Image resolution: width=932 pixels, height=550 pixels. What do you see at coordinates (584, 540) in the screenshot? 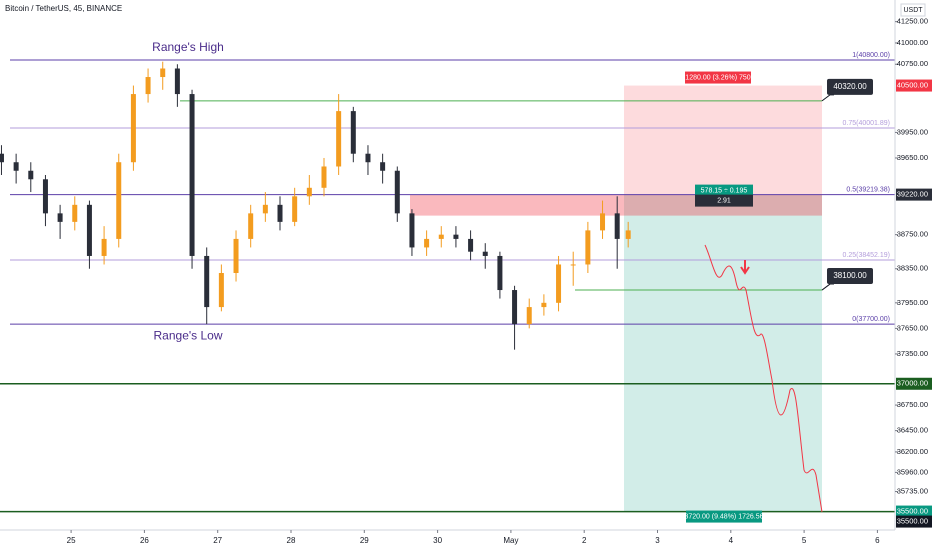
I see `x-tick-label: 2` at bounding box center [584, 540].